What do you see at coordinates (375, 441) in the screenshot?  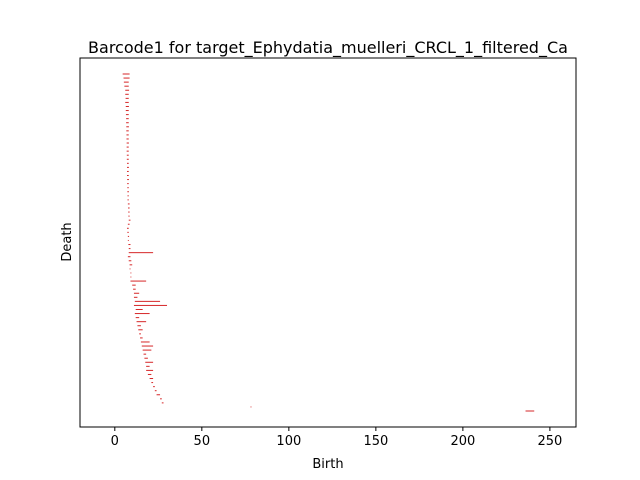 I see `x-tick-label: 150` at bounding box center [375, 441].